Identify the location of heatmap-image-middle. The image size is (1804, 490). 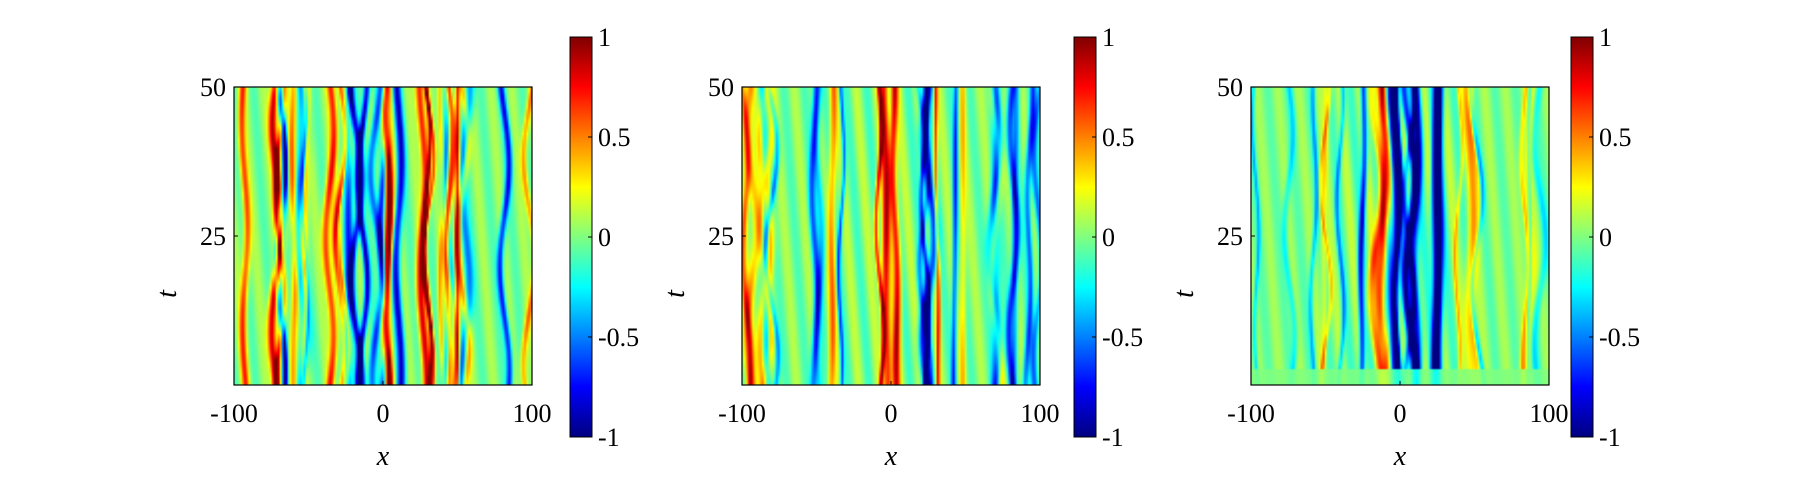
(891, 236).